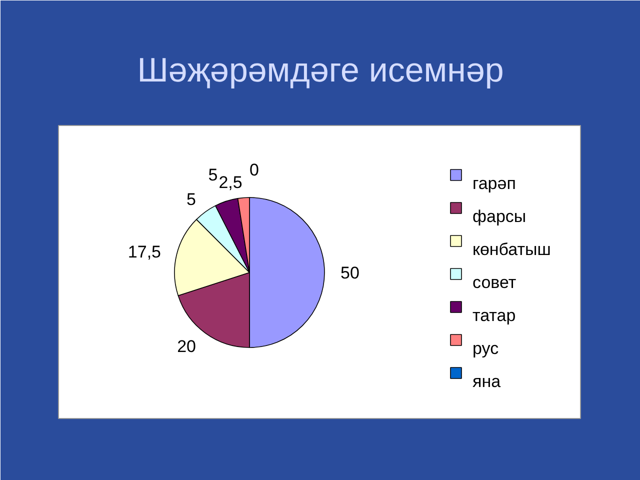  Describe the element at coordinates (511, 249) in the screenshot. I see `legend-label: көнбатыш` at that location.